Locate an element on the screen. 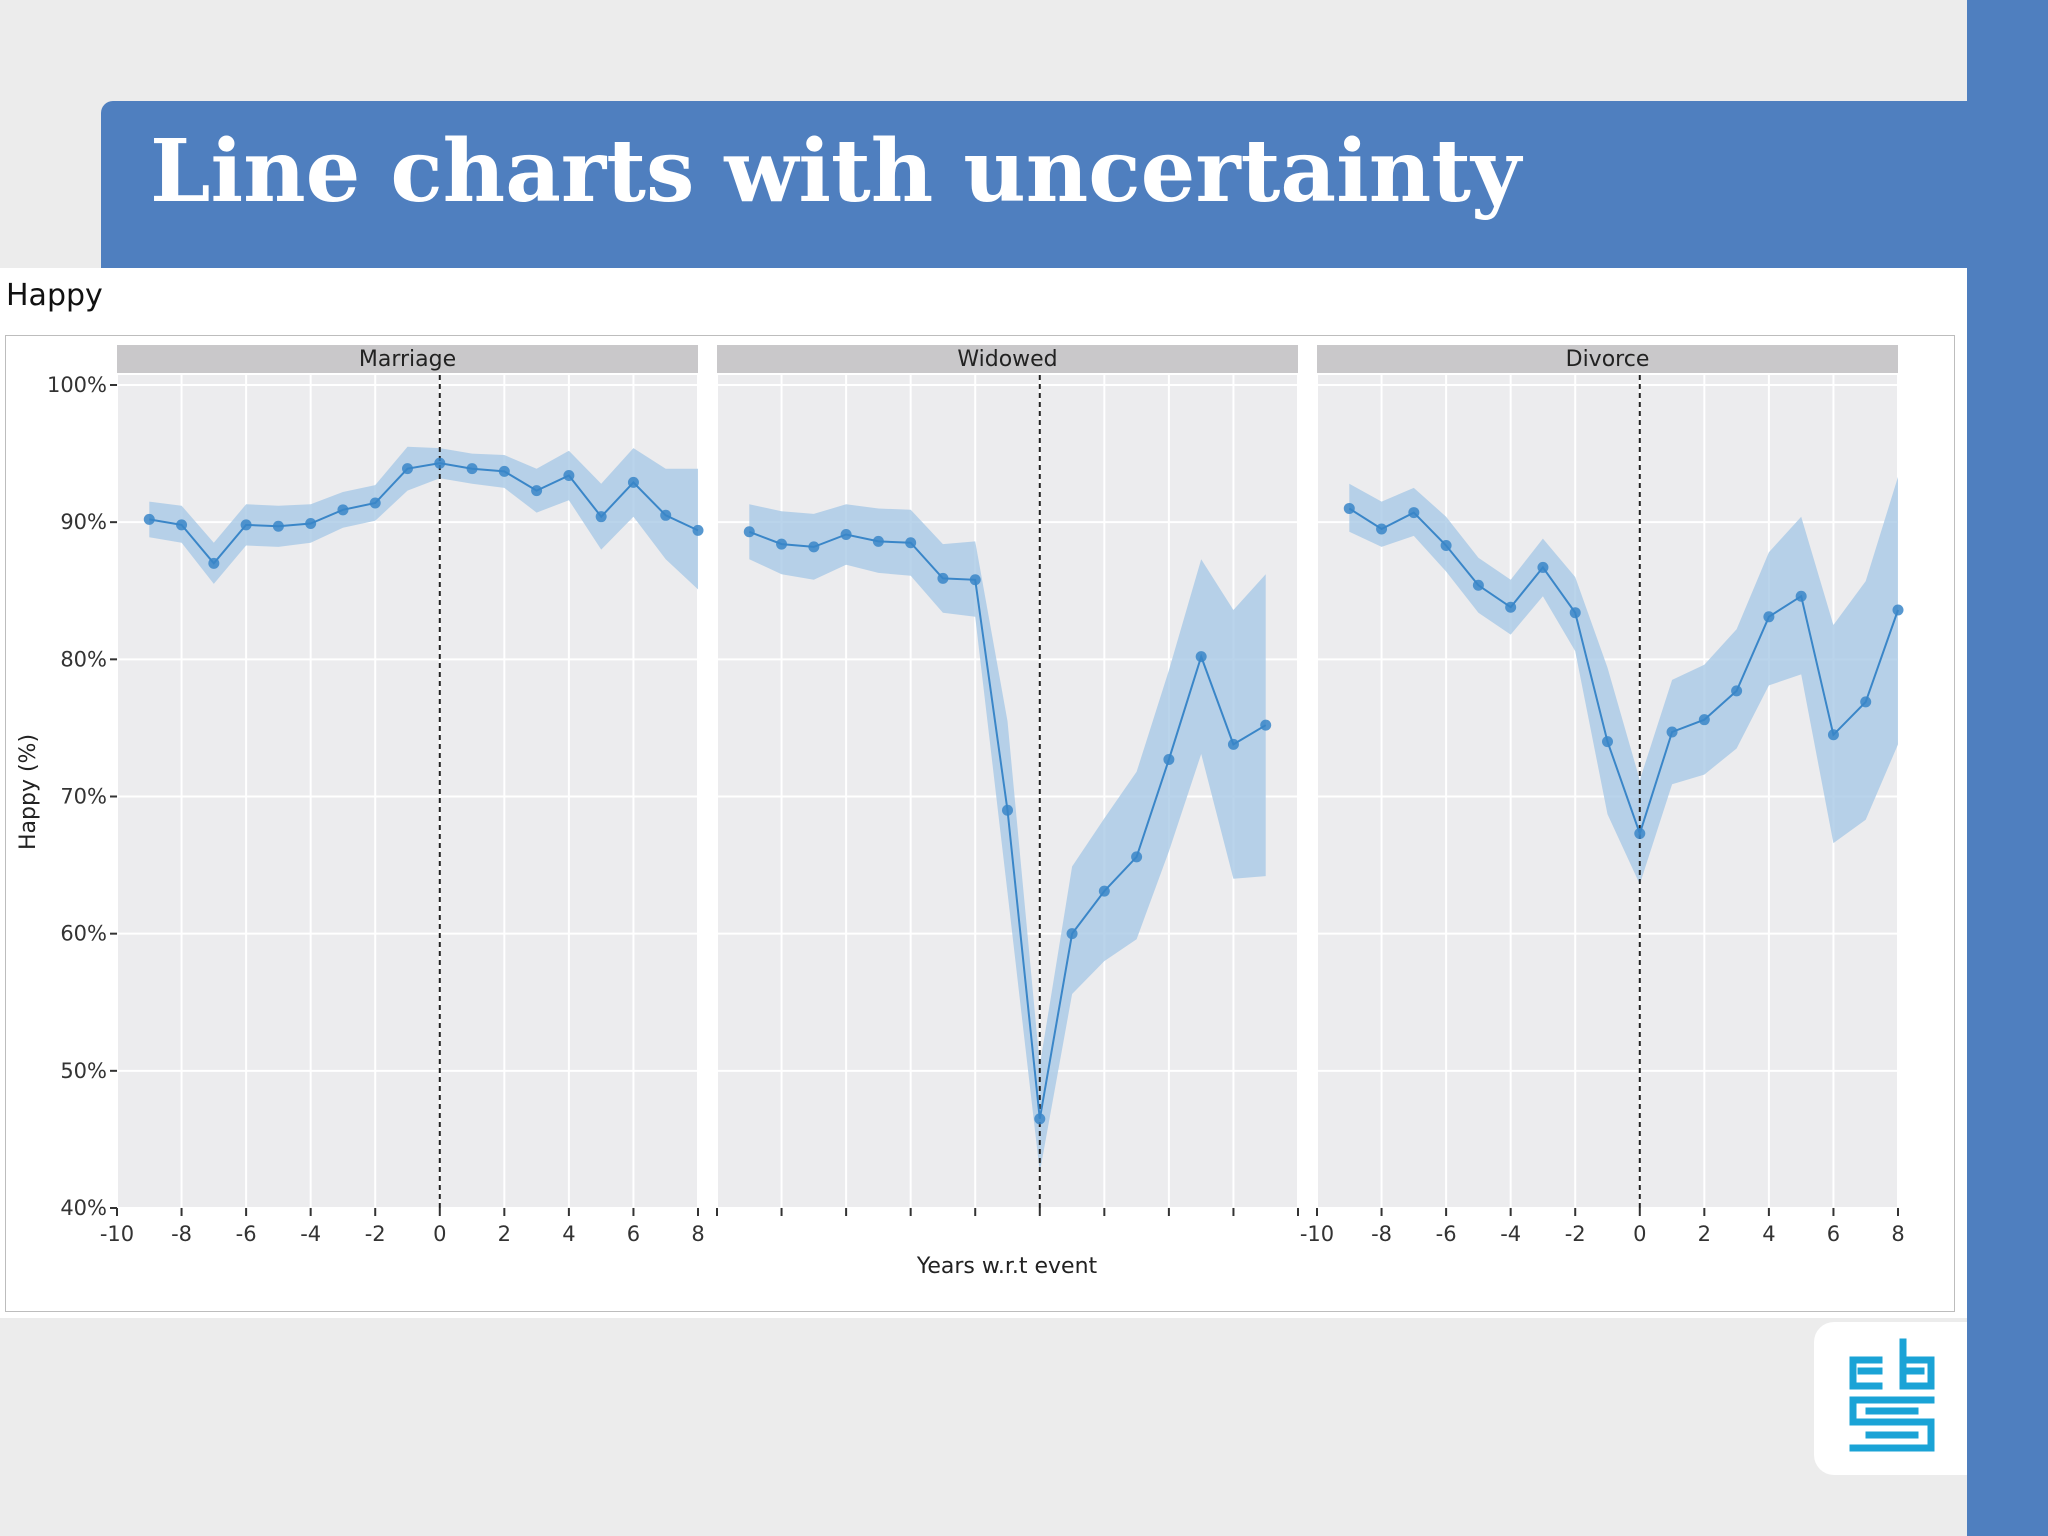 This screenshot has height=1536, width=2048. chart-title: Happy is located at coordinates (54, 295).